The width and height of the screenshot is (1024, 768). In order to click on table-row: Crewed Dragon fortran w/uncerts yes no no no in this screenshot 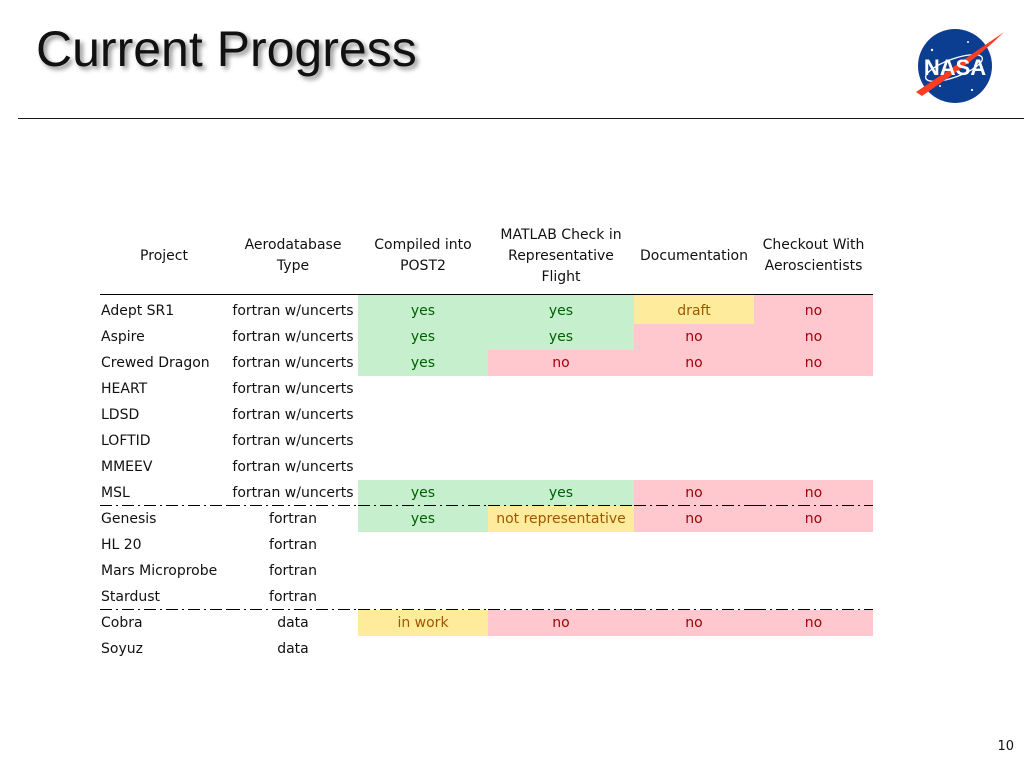, I will do `click(486, 363)`.